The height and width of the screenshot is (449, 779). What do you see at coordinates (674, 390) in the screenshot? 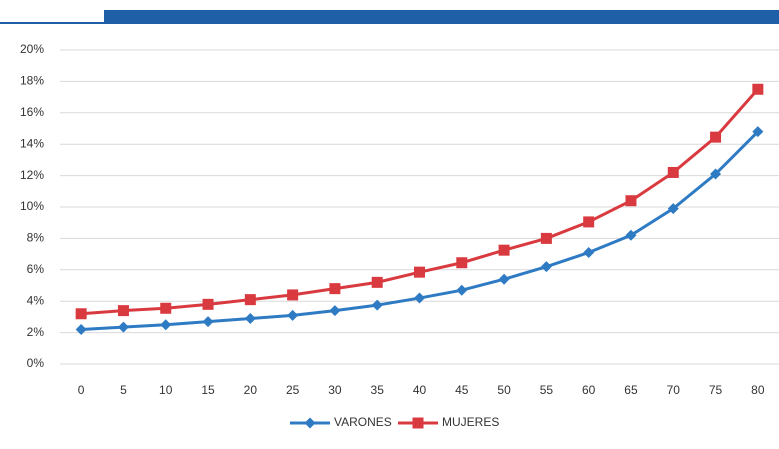
I see `x-tick-label: 70` at bounding box center [674, 390].